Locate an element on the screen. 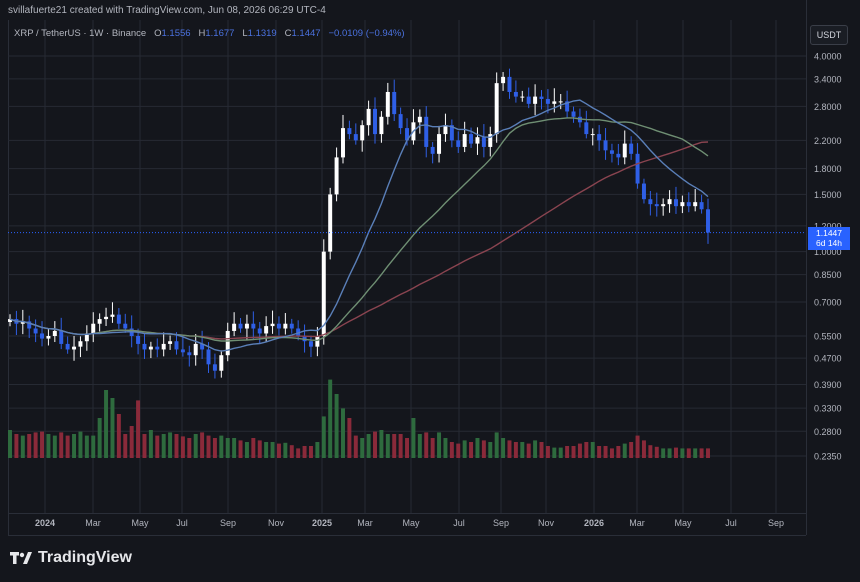 This screenshot has width=860, height=582. close-label: C is located at coordinates (288, 33).